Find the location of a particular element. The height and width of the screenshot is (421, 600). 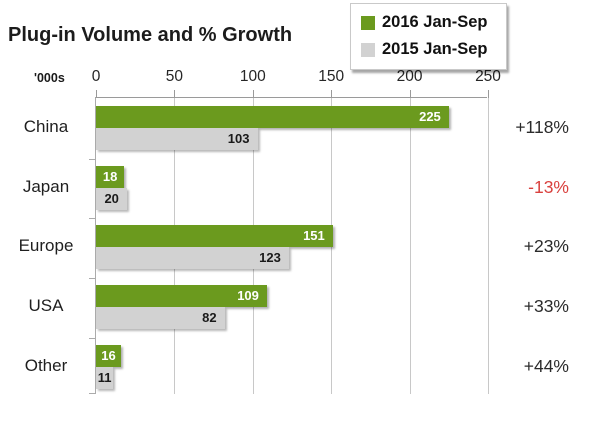

bar-2016-usa: 109 is located at coordinates (181, 296).